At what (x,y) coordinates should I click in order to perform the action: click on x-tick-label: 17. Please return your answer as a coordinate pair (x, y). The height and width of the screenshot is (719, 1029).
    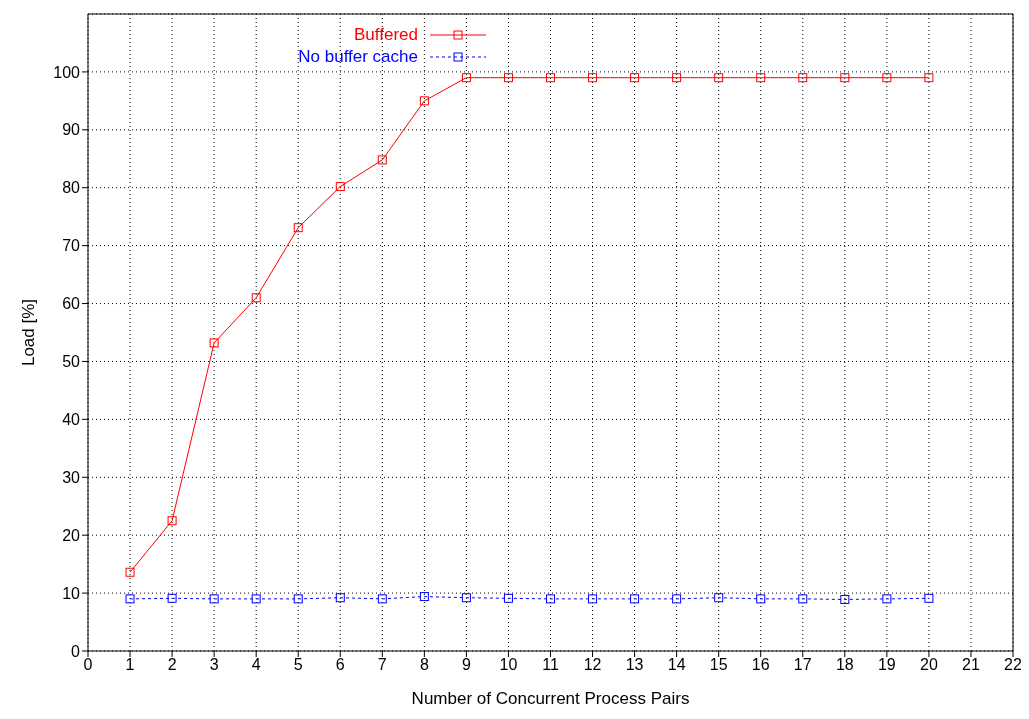
    Looking at the image, I should click on (802, 665).